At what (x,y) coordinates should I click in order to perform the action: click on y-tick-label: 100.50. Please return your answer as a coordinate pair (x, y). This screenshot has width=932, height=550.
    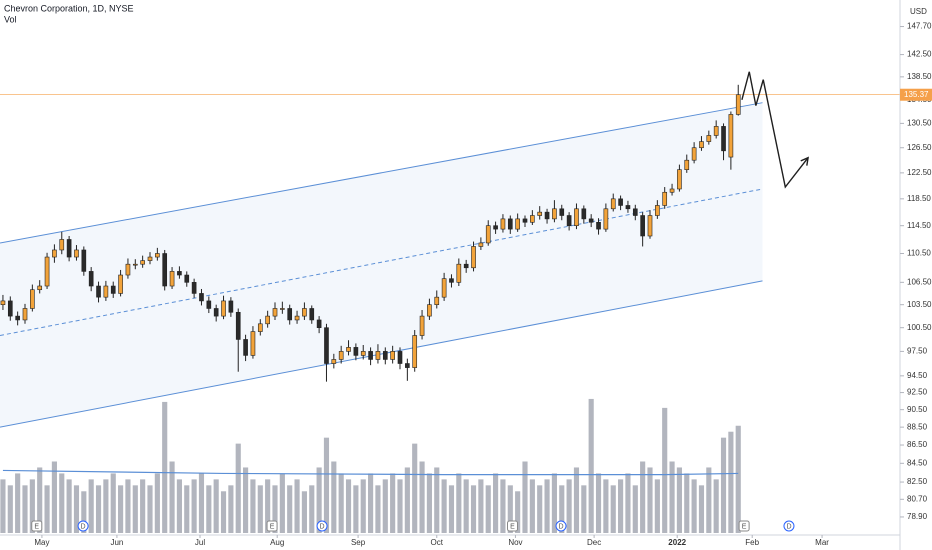
    Looking at the image, I should click on (919, 327).